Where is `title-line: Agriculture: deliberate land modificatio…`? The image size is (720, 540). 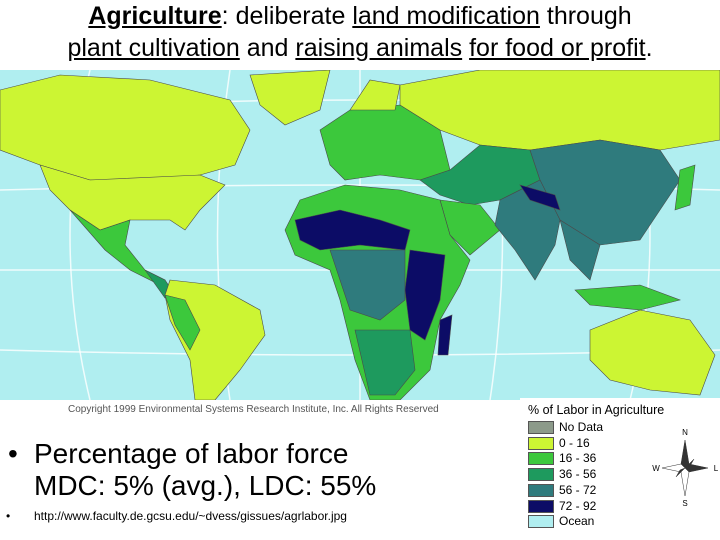 title-line: Agriculture: deliberate land modificatio… is located at coordinates (360, 16).